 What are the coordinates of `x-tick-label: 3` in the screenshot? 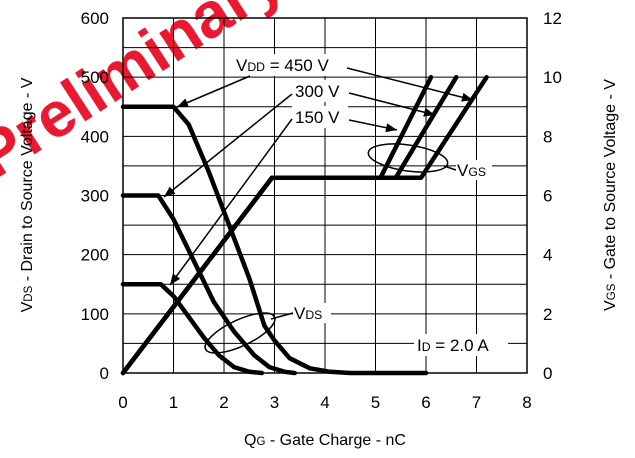 It's located at (274, 402).